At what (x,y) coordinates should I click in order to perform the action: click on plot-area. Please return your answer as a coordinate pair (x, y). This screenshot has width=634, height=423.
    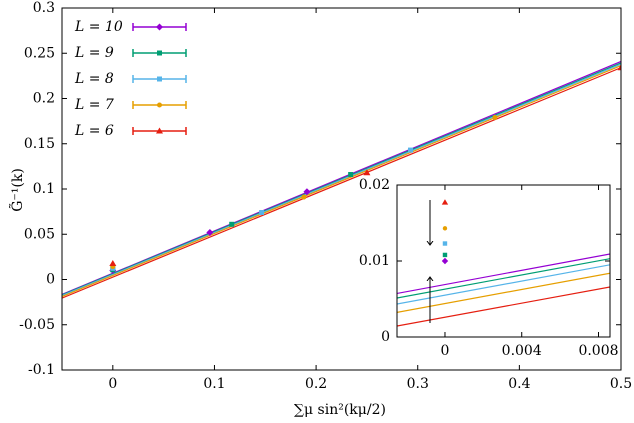
    Looking at the image, I should click on (503, 263).